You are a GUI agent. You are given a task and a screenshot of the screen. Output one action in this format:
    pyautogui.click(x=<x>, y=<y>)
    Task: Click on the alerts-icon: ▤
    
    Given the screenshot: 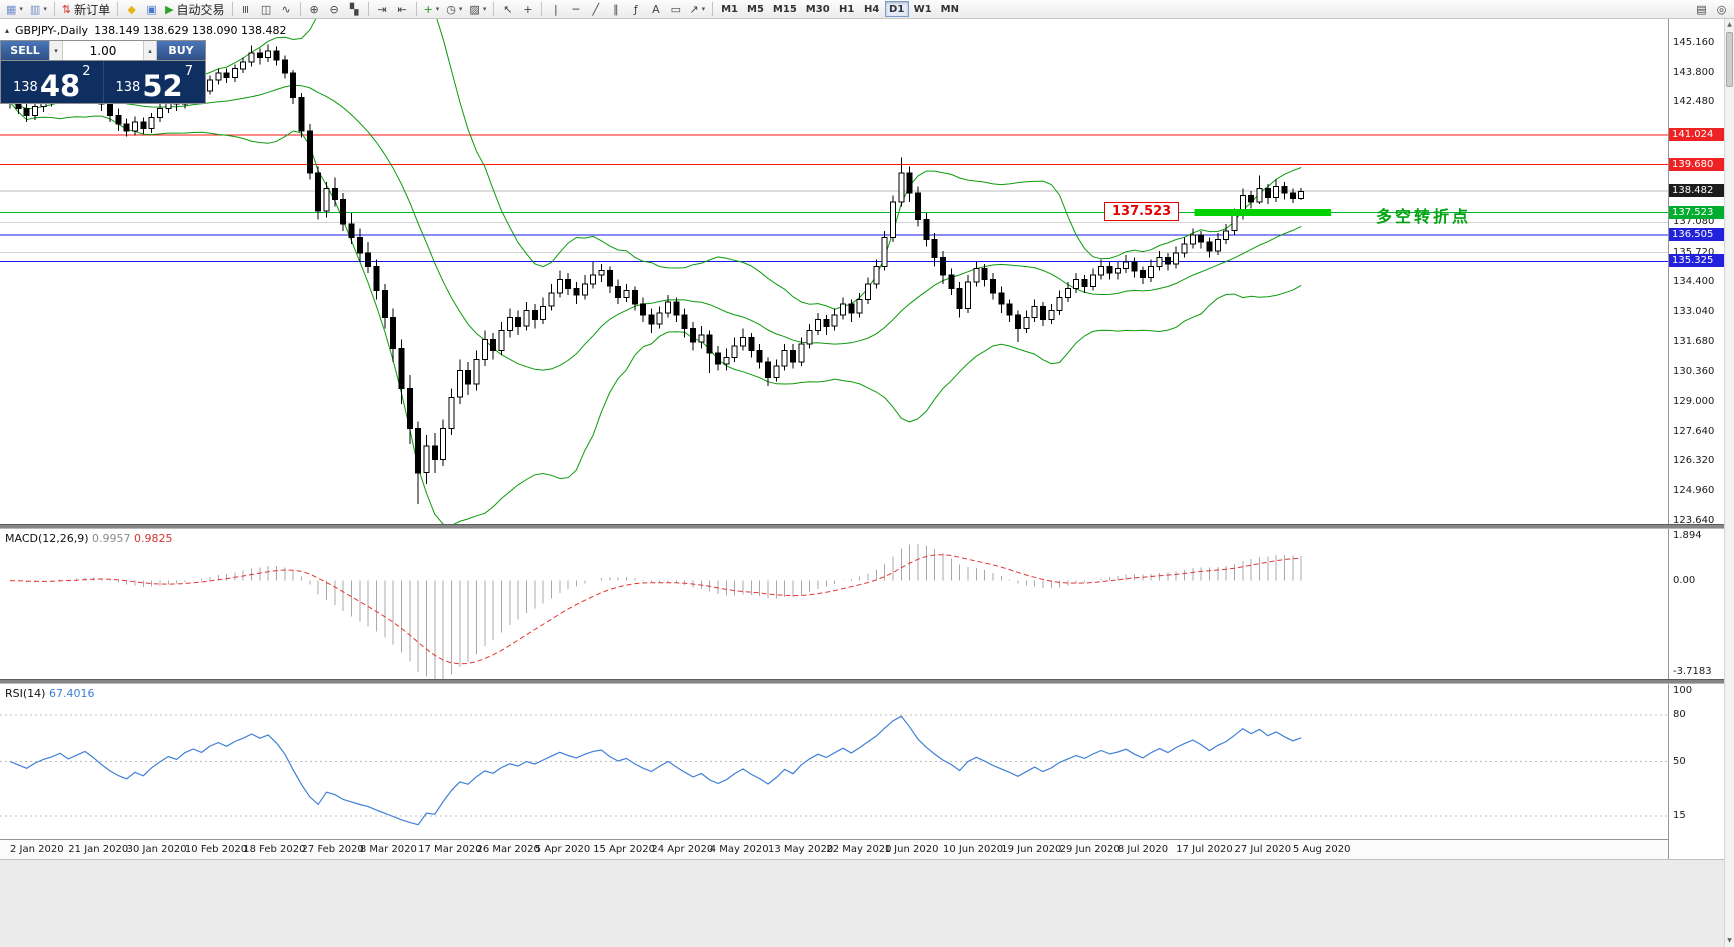 What is the action you would take?
    pyautogui.click(x=1701, y=9)
    